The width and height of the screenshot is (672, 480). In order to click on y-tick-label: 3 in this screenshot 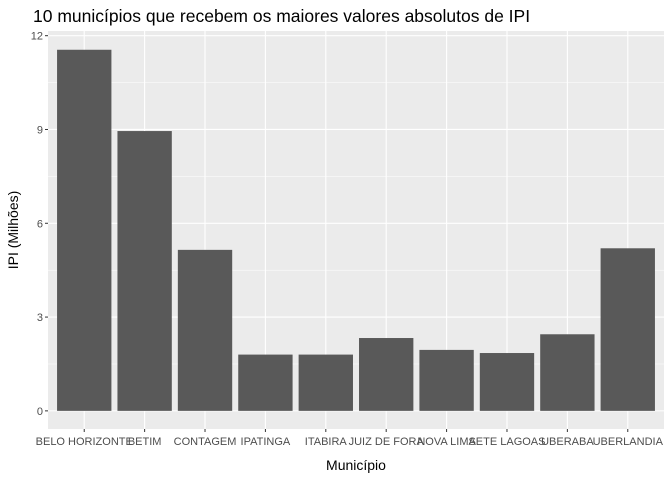, I will do `click(40, 318)`.